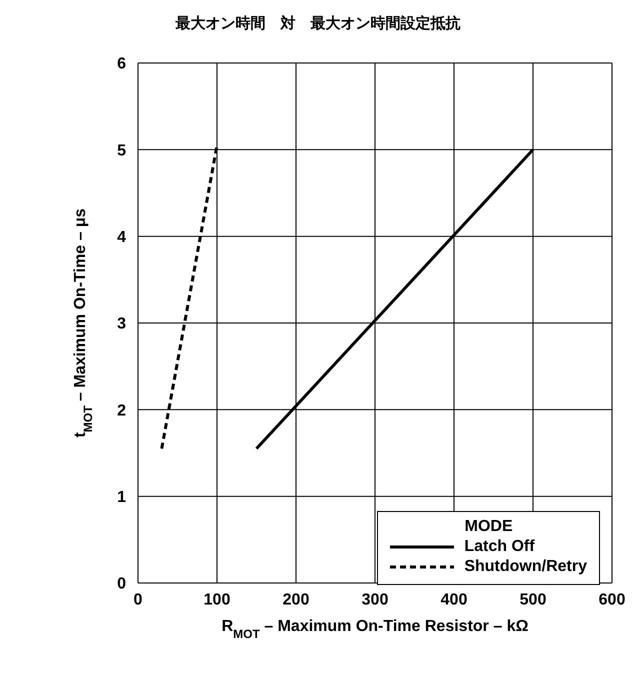 The width and height of the screenshot is (638, 685). Describe the element at coordinates (121, 64) in the screenshot. I see `y-tick-label: 6` at that location.